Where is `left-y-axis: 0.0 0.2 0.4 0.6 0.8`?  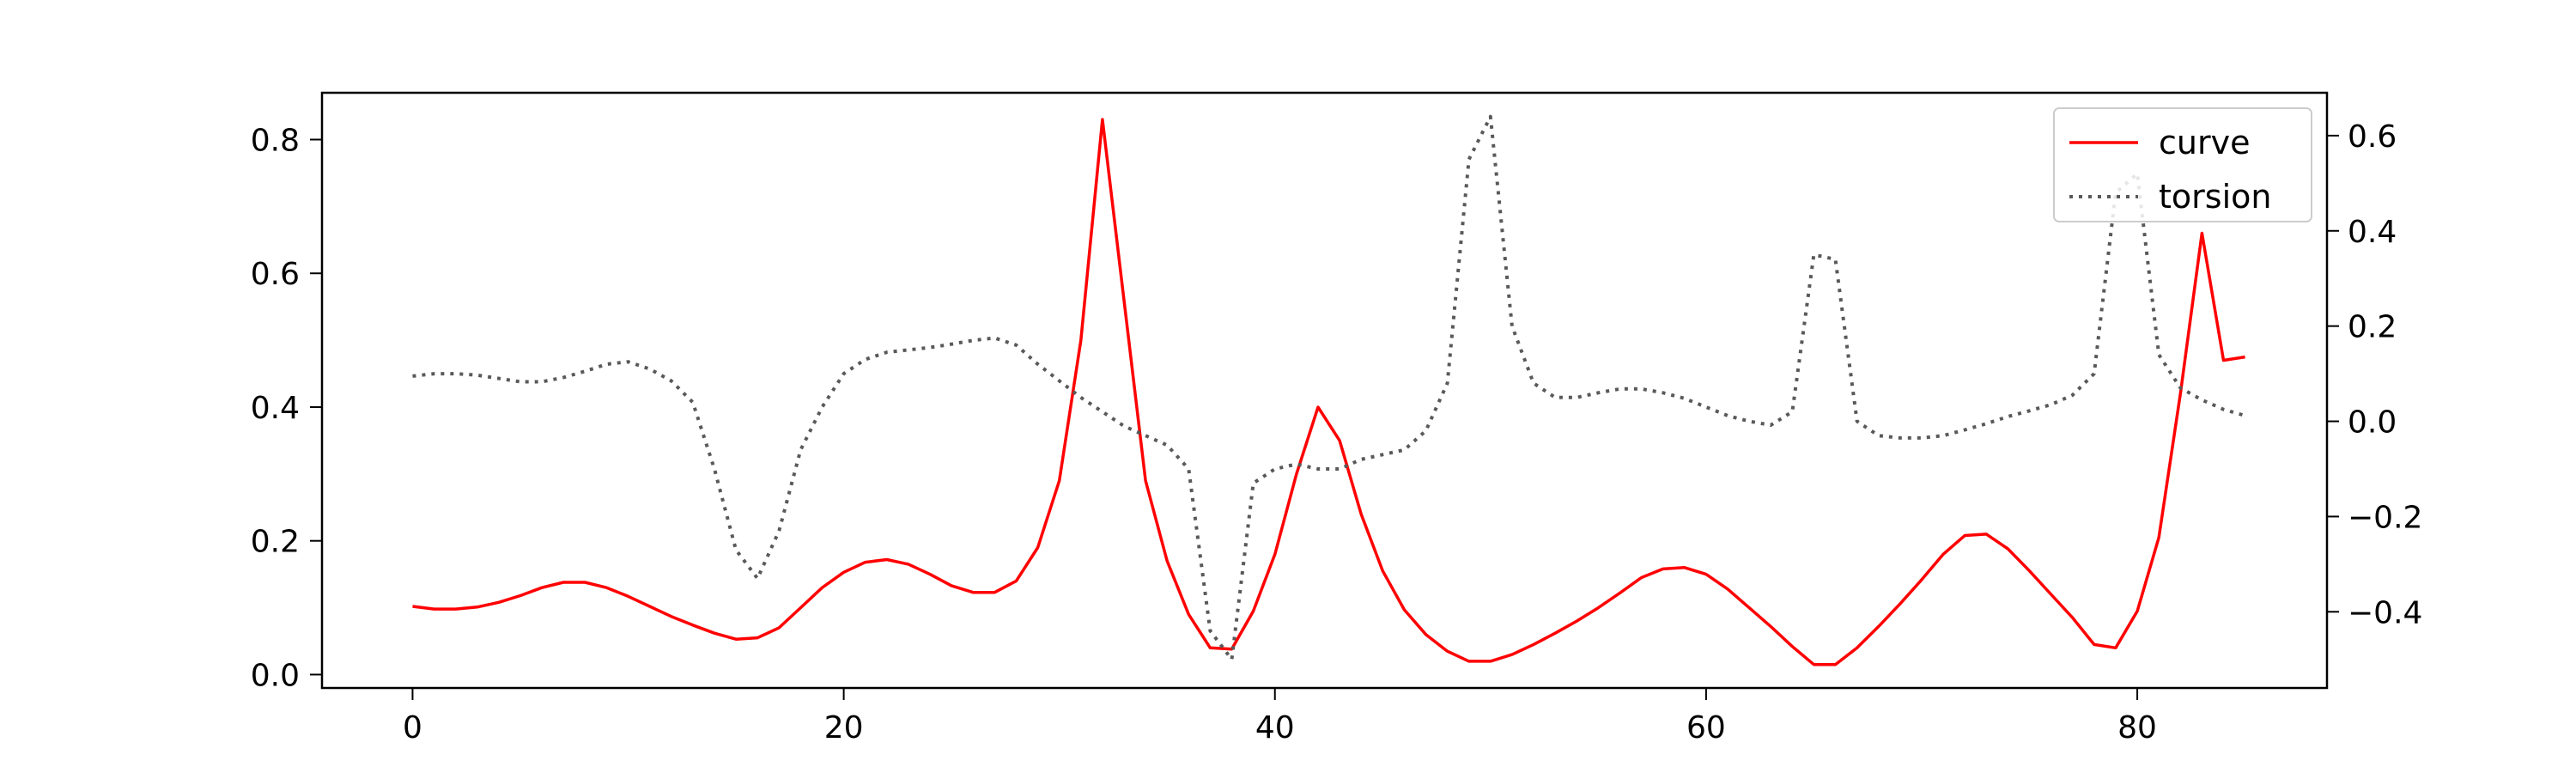 left-y-axis: 0.0 0.2 0.4 0.6 0.8 is located at coordinates (286, 408).